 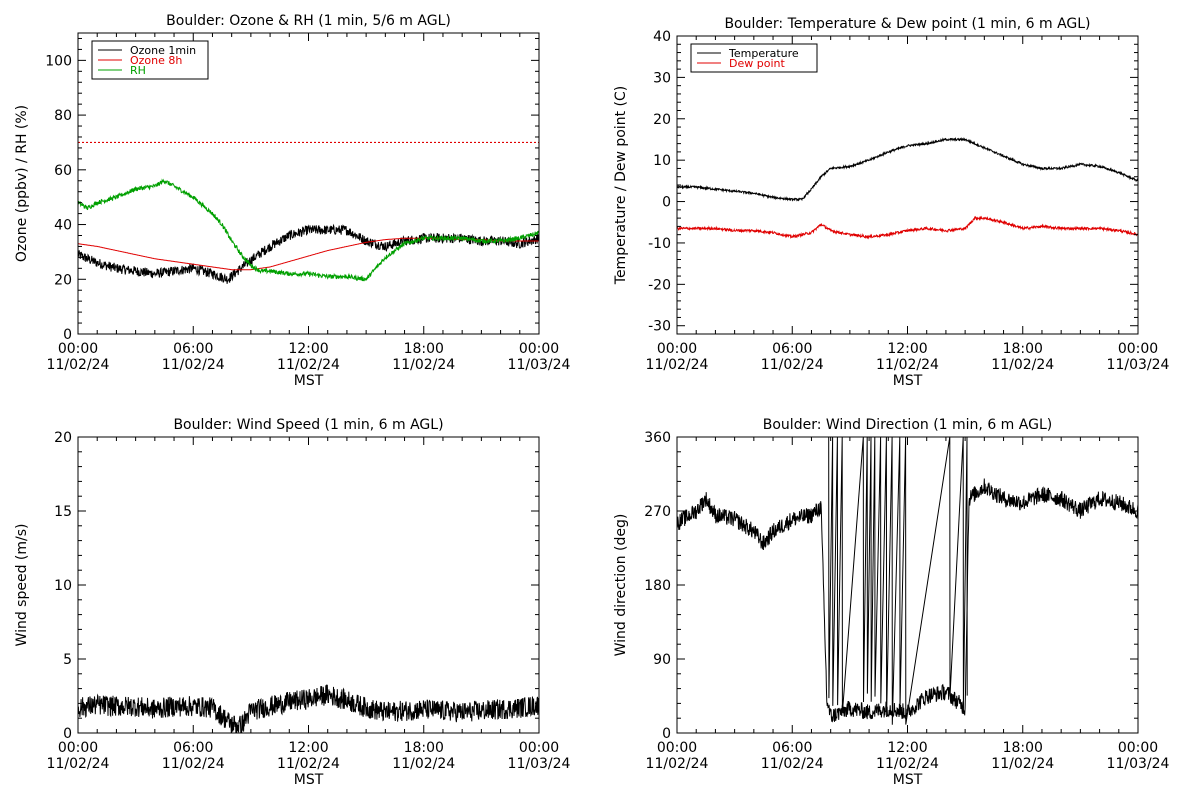 What do you see at coordinates (63, 512) in the screenshot?
I see `y-tick-label: 15` at bounding box center [63, 512].